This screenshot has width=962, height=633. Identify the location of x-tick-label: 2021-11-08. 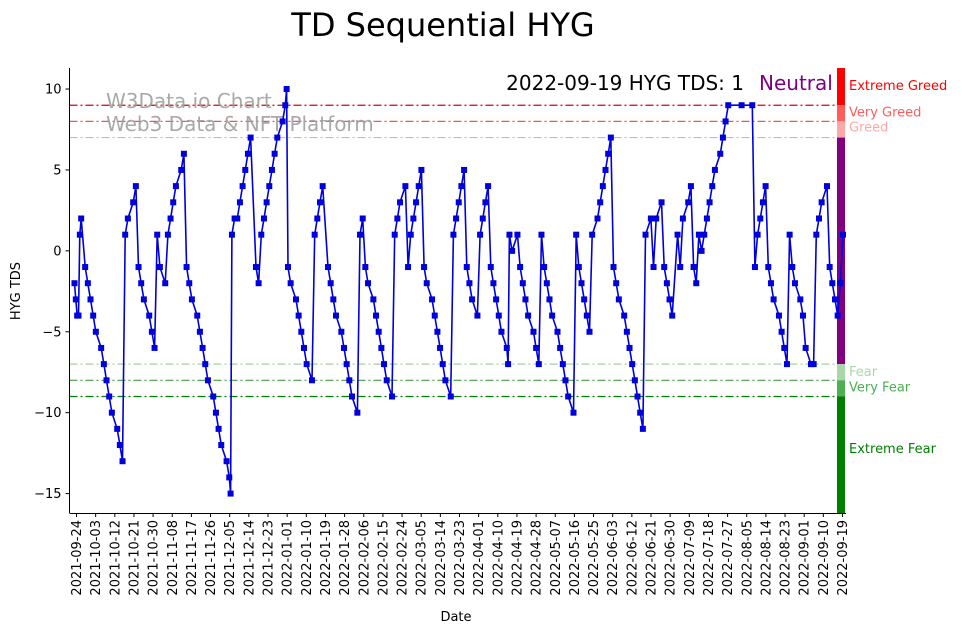
(173, 558).